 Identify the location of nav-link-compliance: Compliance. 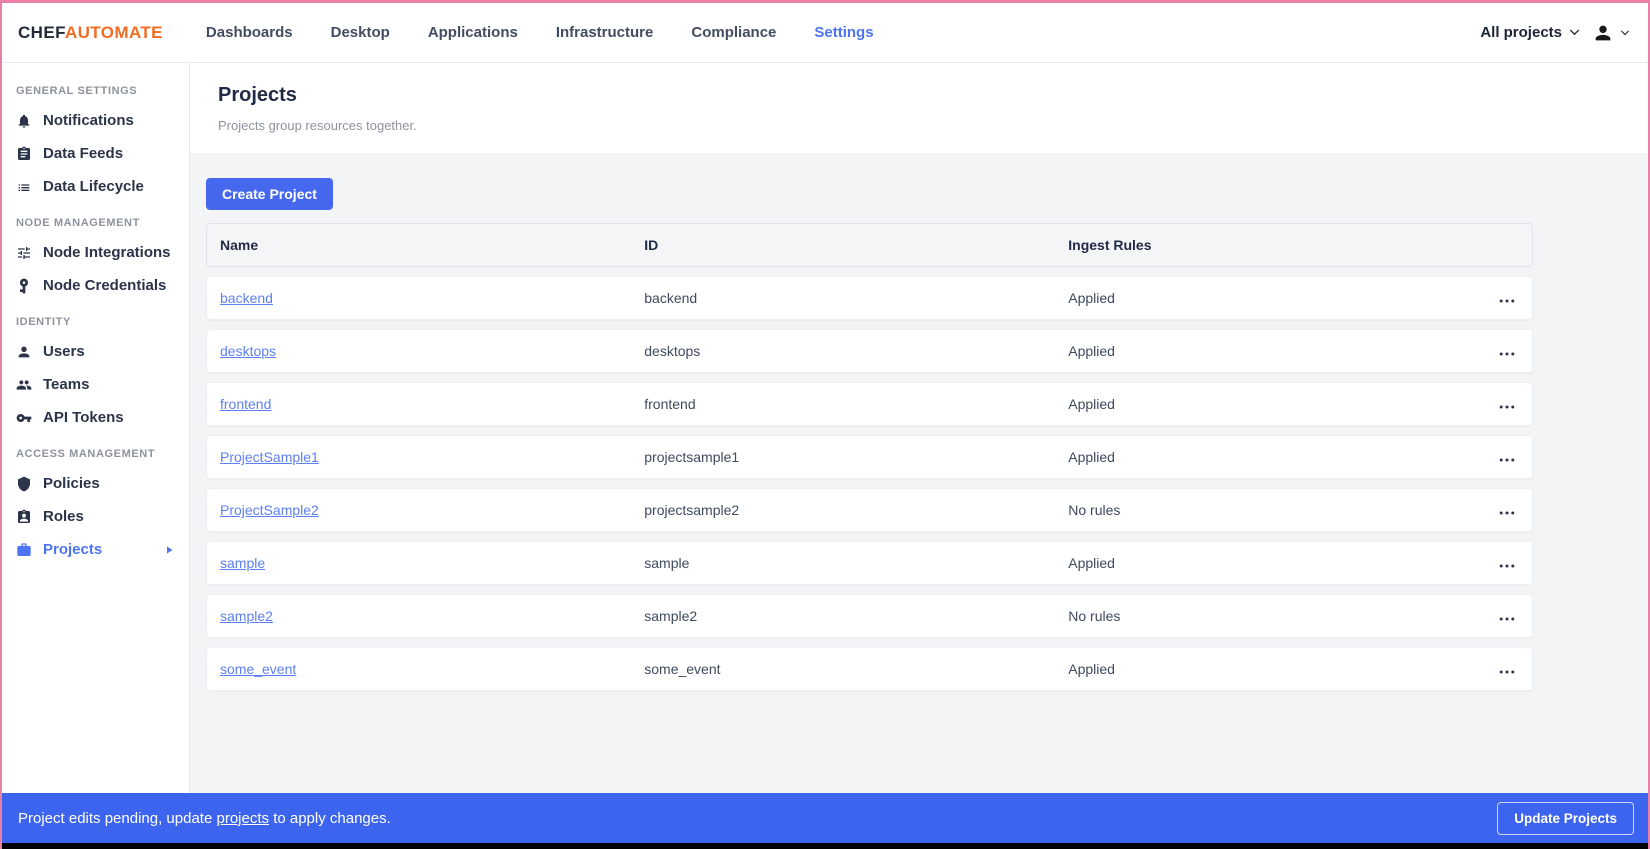
(734, 32).